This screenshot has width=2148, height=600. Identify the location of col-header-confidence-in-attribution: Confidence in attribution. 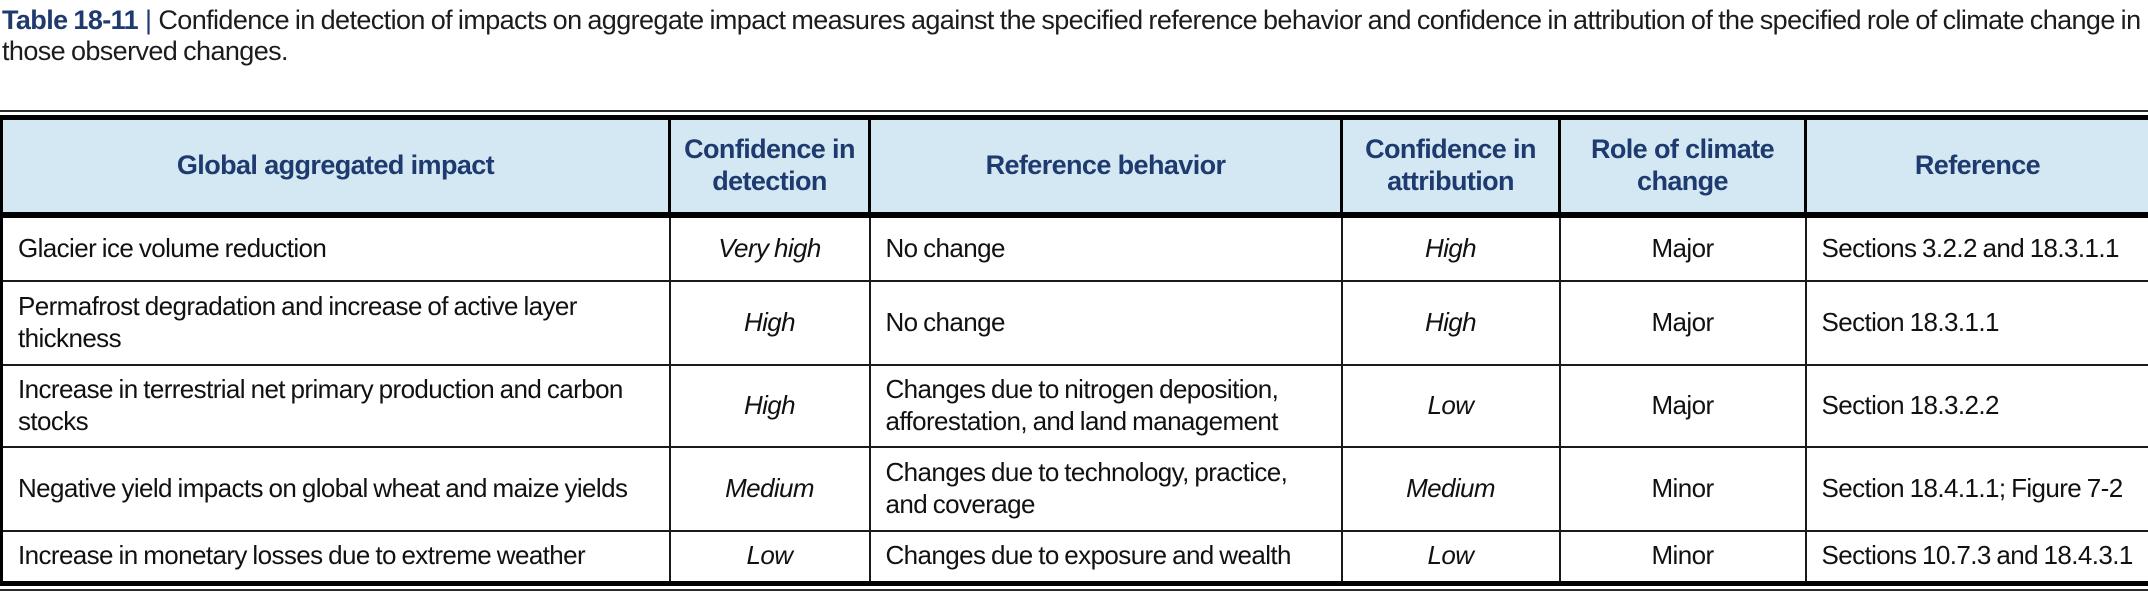
(1450, 167).